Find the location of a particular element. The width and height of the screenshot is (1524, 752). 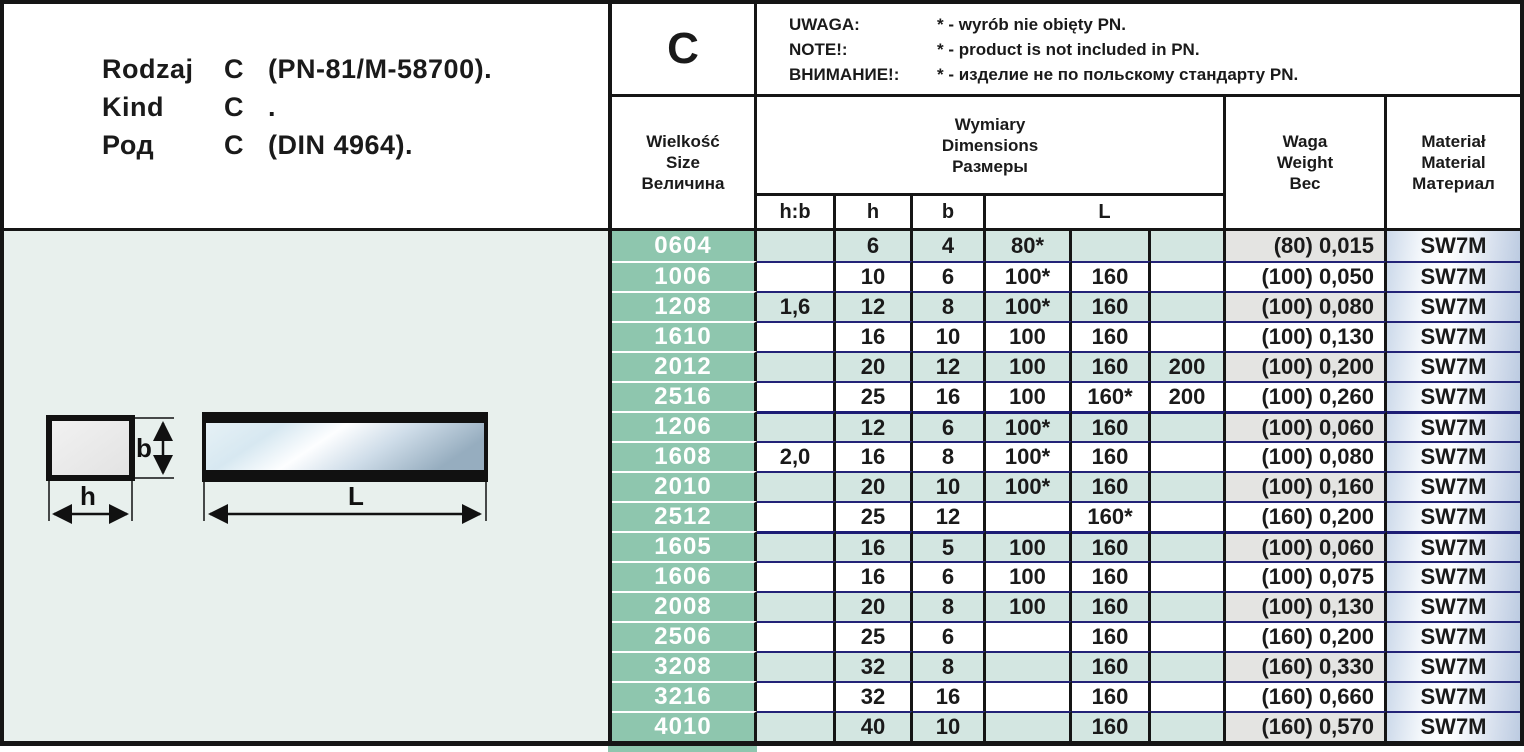

dimension-label-b: b is located at coordinates (144, 448).